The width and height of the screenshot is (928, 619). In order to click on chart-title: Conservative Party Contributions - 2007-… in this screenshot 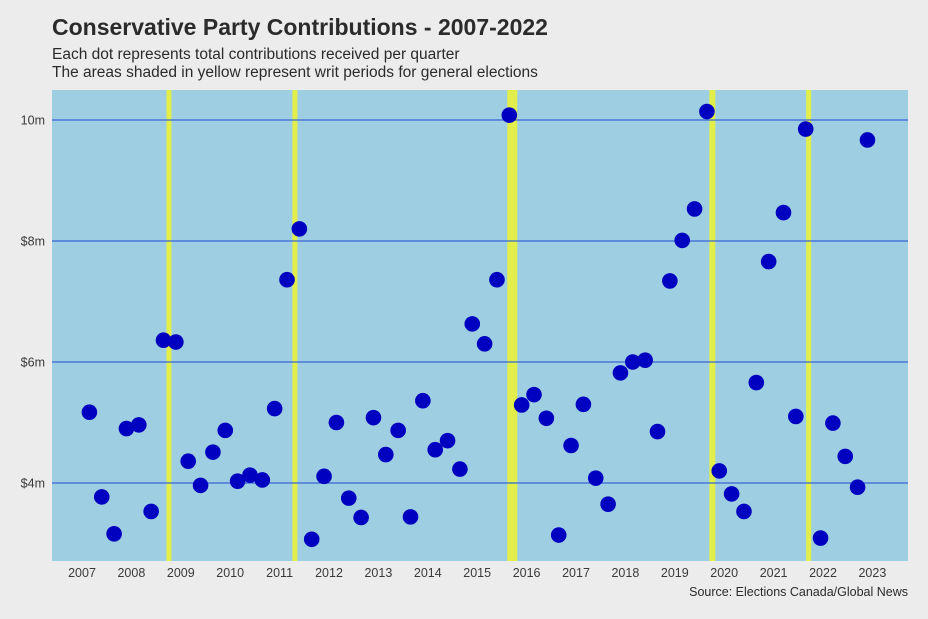, I will do `click(300, 27)`.